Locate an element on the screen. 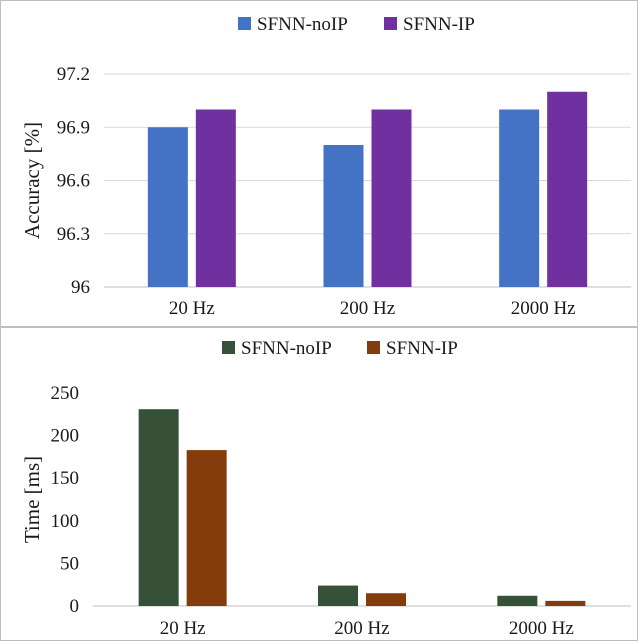 This screenshot has height=642, width=639. time-ytick-label: 0 is located at coordinates (75, 606).